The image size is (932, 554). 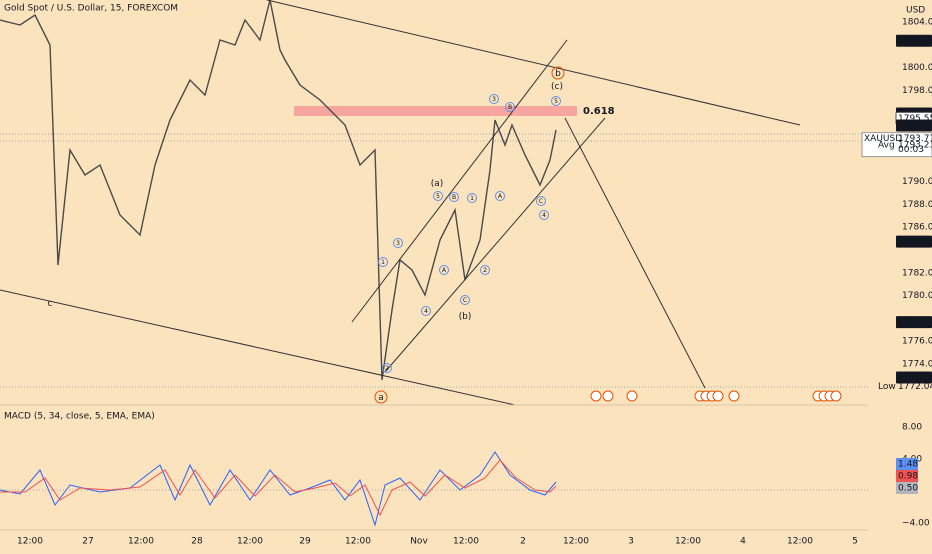 I want to click on wave-label: B, so click(x=510, y=107).